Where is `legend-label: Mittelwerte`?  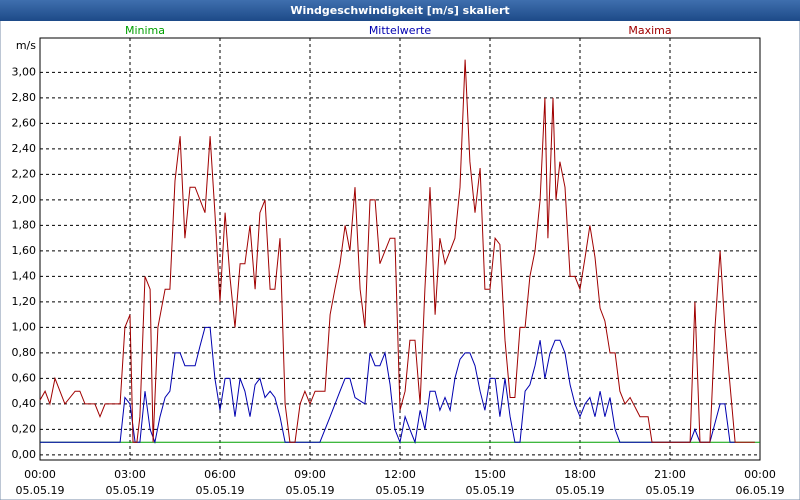 legend-label: Mittelwerte is located at coordinates (400, 30).